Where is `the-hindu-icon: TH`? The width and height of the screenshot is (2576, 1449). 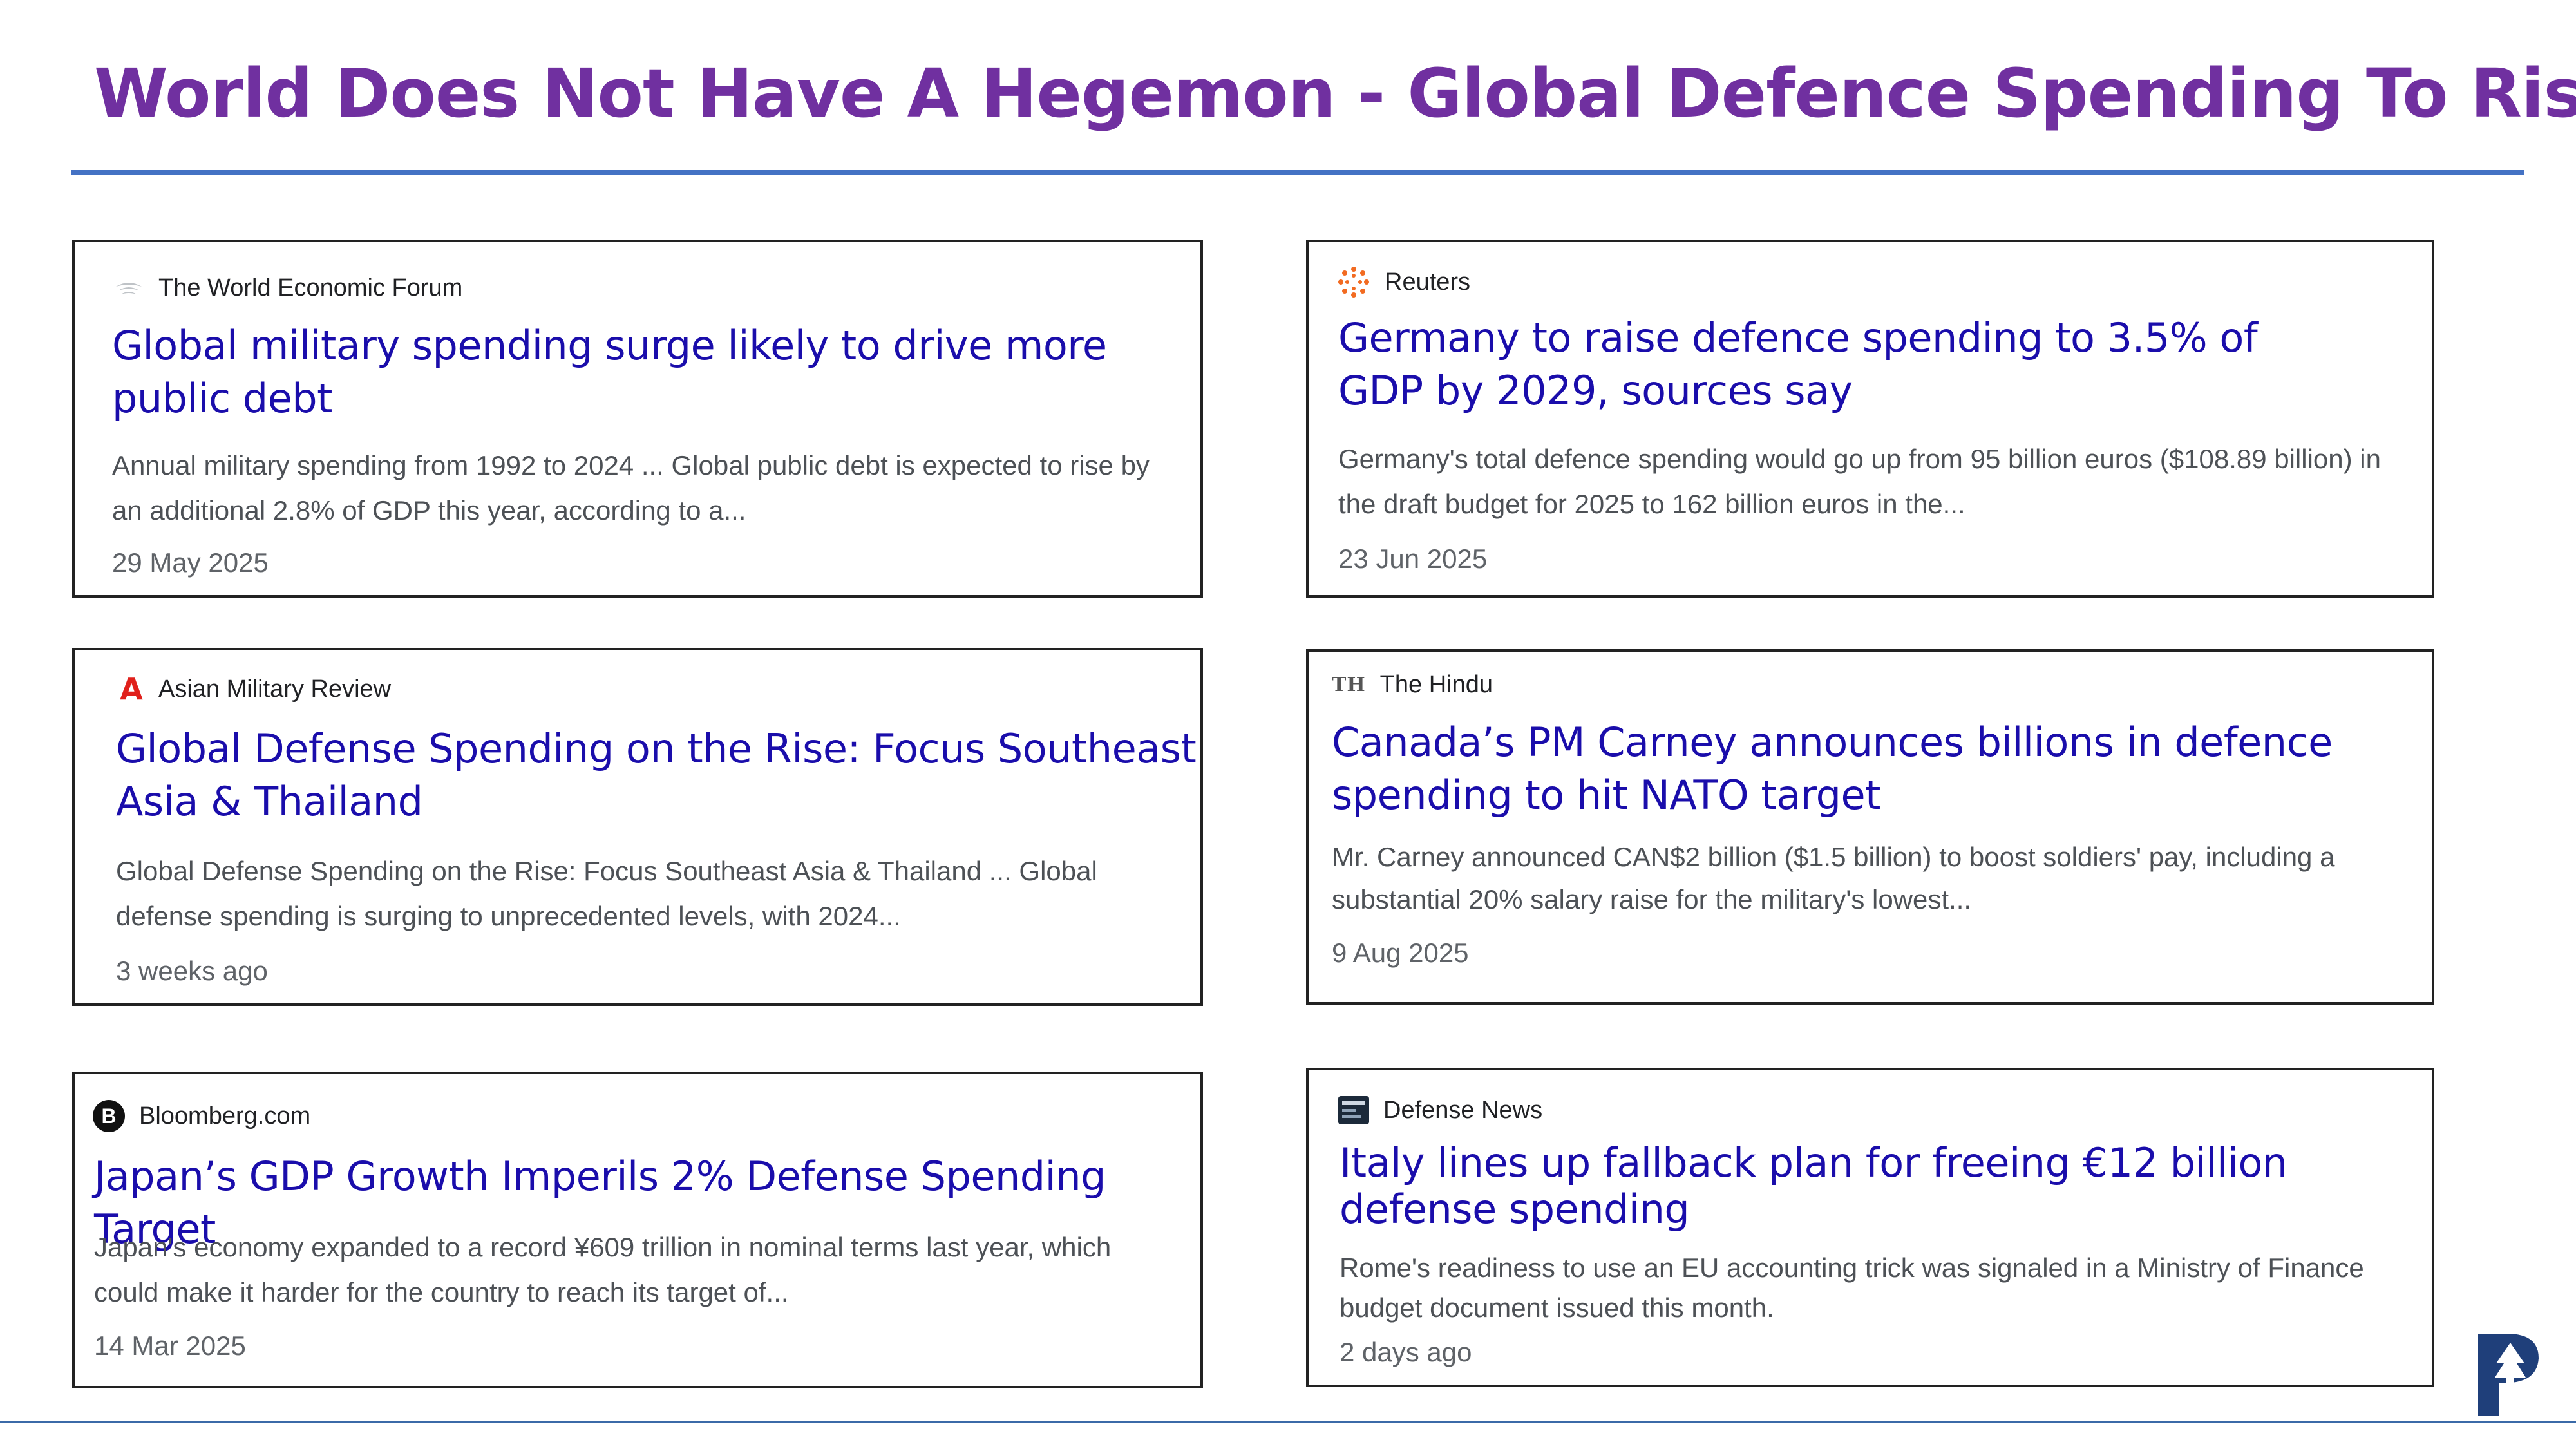
the-hindu-icon: TH is located at coordinates (1349, 685).